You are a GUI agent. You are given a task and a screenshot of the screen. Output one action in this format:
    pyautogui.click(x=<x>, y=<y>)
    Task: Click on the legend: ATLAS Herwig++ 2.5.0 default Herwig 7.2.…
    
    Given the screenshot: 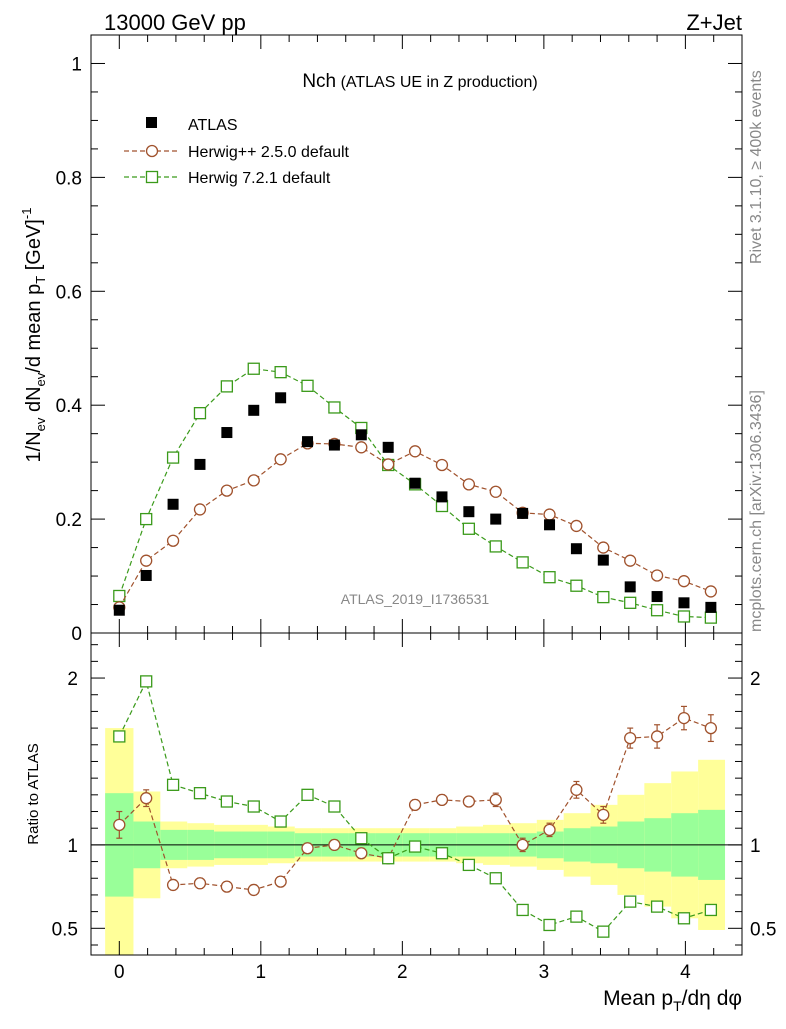 What is the action you would take?
    pyautogui.click(x=237, y=152)
    